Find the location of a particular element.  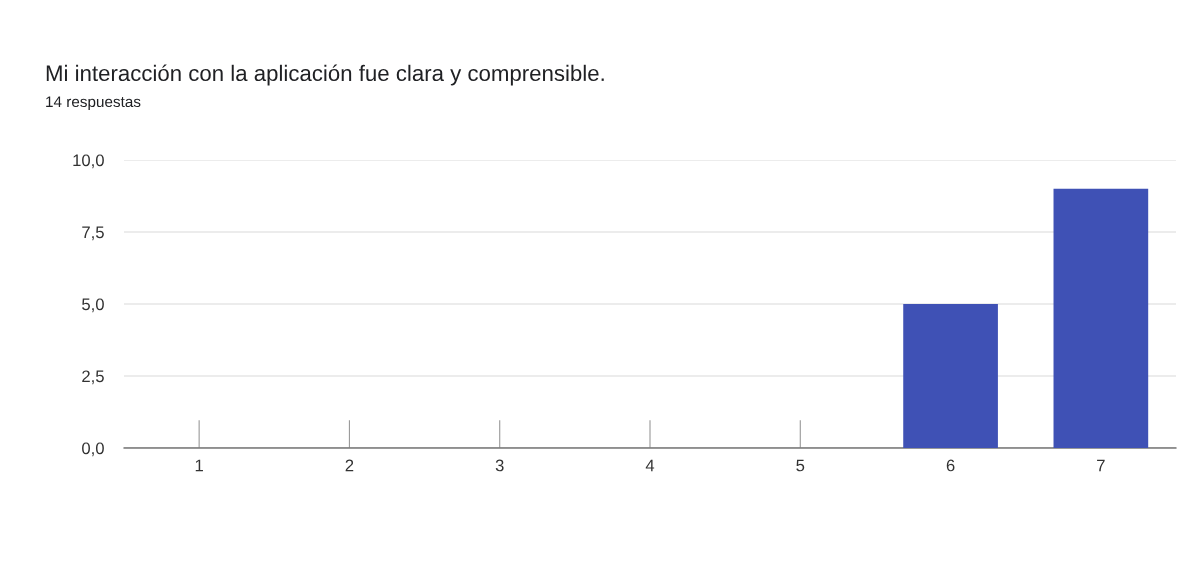

chart-subtitle: 14 respuestas is located at coordinates (93, 103).